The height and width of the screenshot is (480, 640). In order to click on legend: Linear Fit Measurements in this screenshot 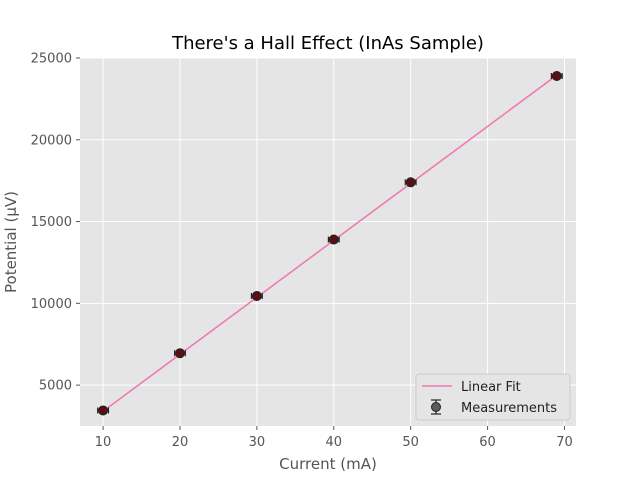, I will do `click(493, 397)`.